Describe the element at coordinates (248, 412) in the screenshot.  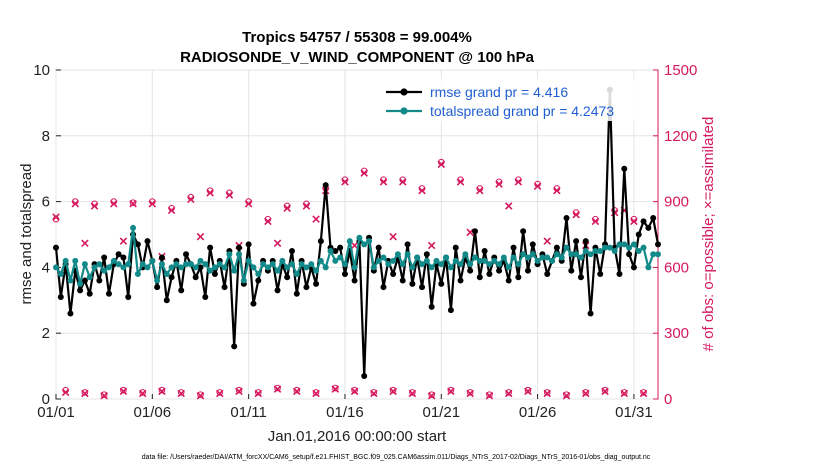
I see `x-tick-label: 01/11` at that location.